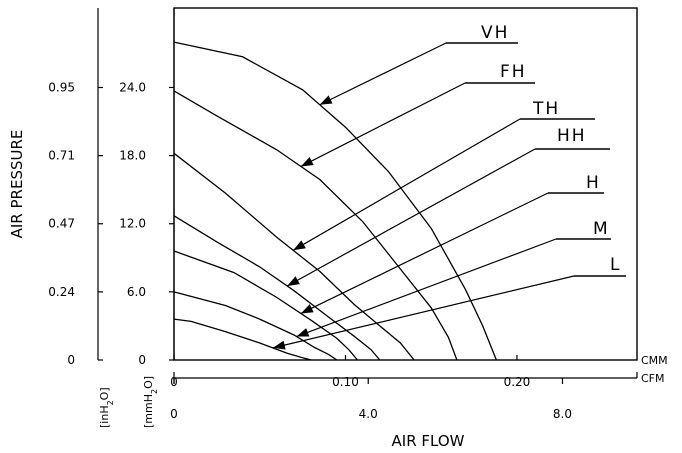 The height and width of the screenshot is (453, 682). I want to click on callout-leader-l, so click(423, 312).